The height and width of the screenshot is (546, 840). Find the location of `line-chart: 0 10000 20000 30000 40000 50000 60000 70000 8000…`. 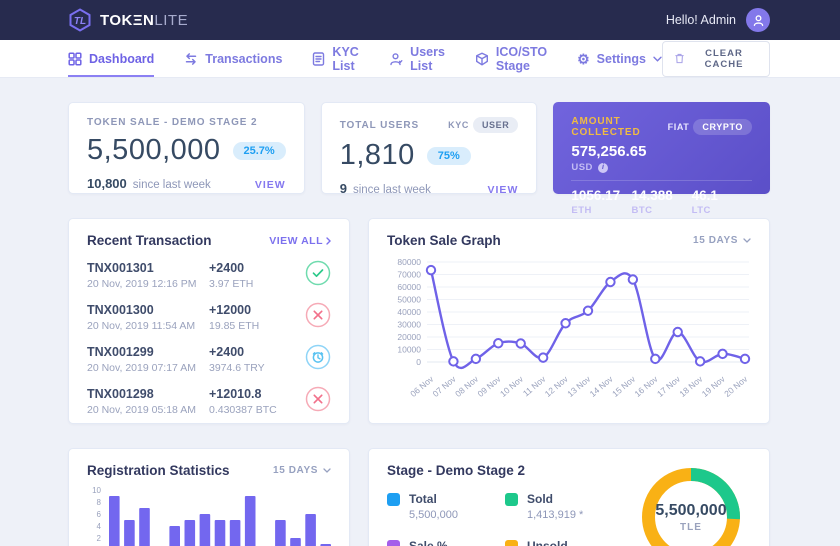

line-chart: 0 10000 20000 30000 40000 50000 60000 70000 8000… is located at coordinates (569, 338).